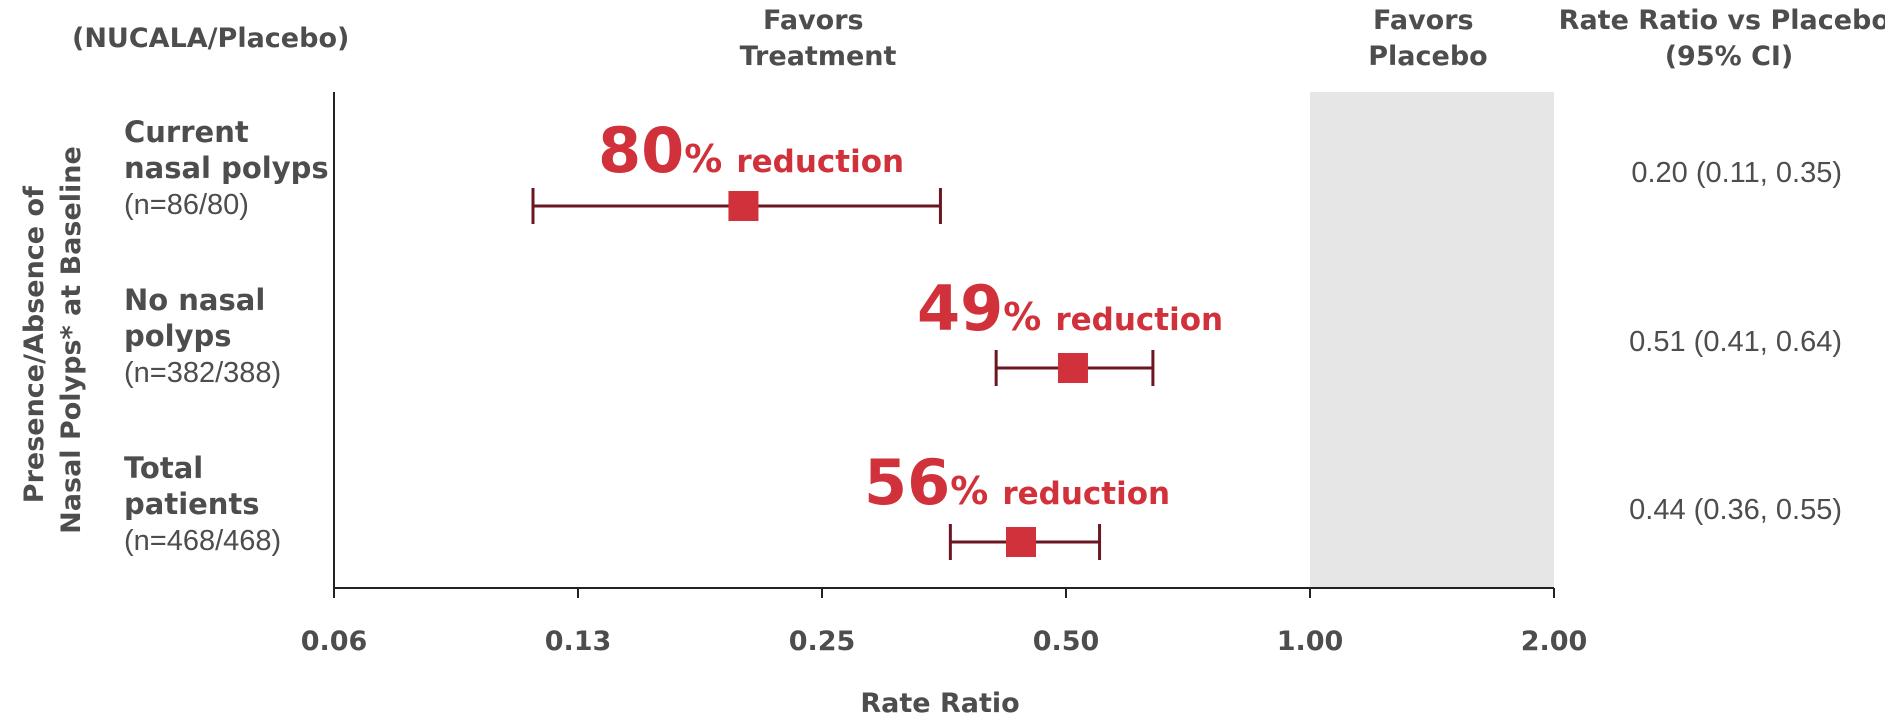  Describe the element at coordinates (163, 468) in the screenshot. I see `svg-text: Total` at that location.